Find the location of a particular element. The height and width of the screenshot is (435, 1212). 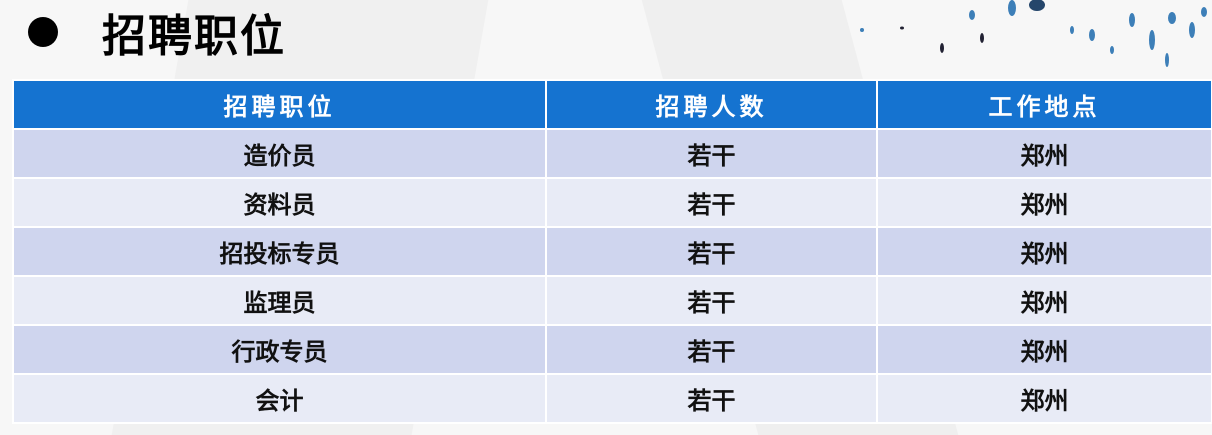

table-row: 会计 若干 郑州 is located at coordinates (612, 398).